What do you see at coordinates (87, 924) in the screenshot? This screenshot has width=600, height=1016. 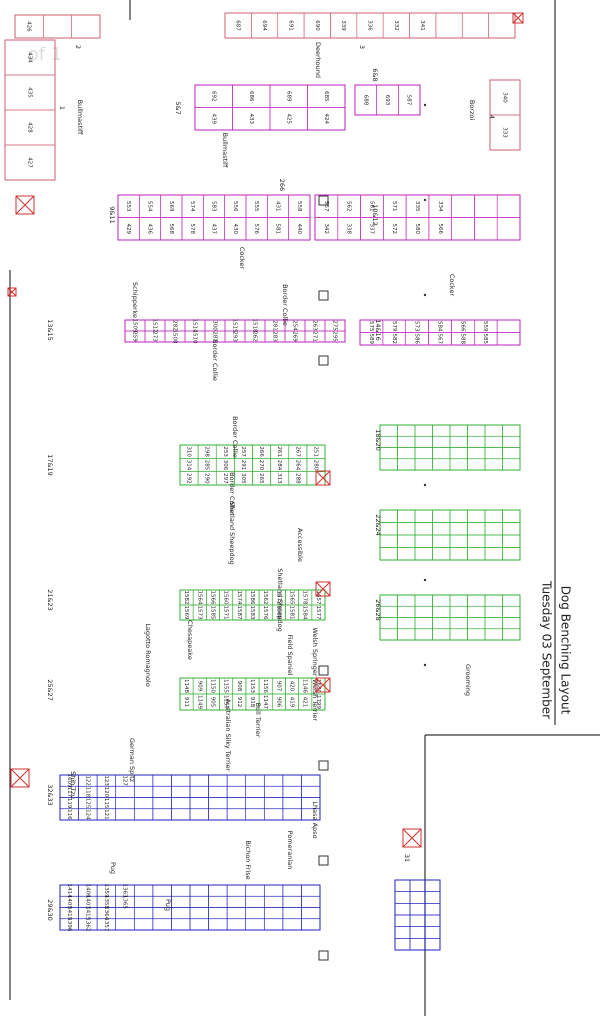 I see `bench-number: 1362` at bounding box center [87, 924].